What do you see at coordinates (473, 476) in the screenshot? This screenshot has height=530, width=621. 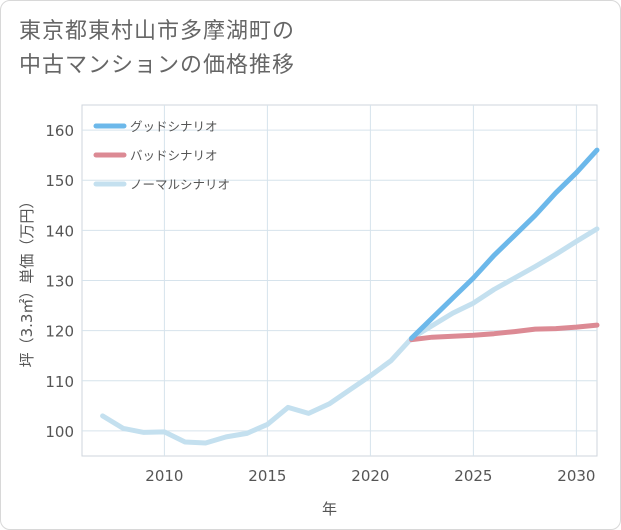 I see `x-tick-label: 2025` at bounding box center [473, 476].